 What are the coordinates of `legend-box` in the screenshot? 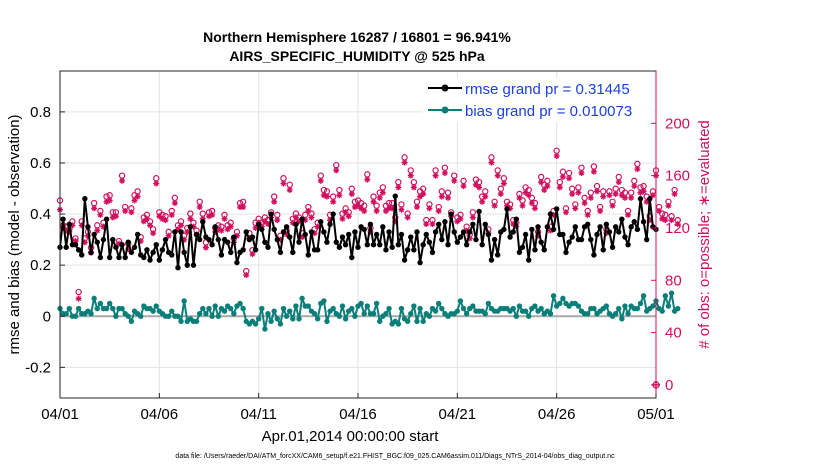 It's located at (538, 100).